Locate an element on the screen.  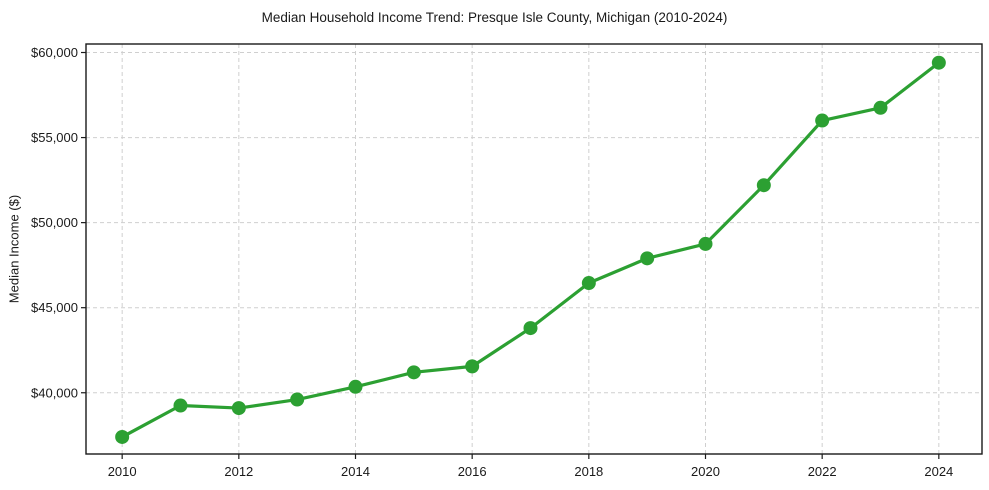
data-point-2013 is located at coordinates (297, 399).